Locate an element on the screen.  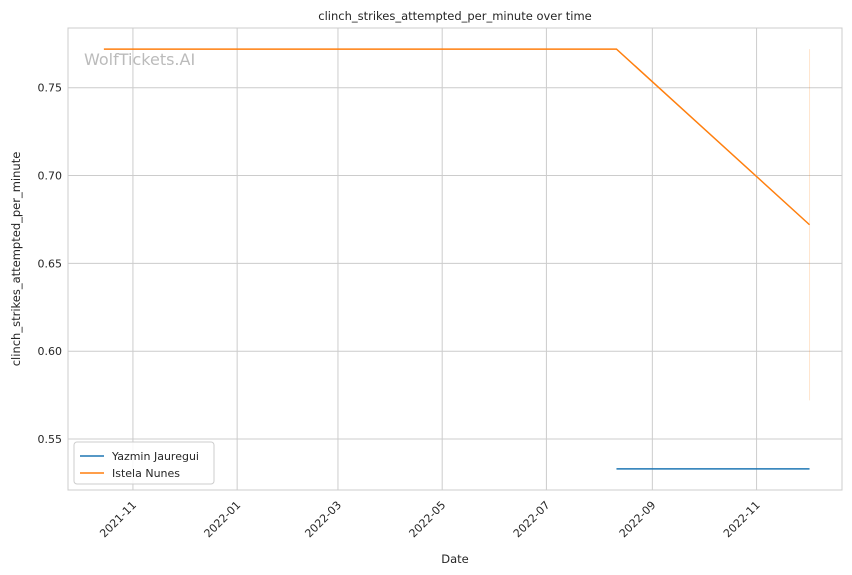
y-tick-label: 0.65 is located at coordinates (50, 263).